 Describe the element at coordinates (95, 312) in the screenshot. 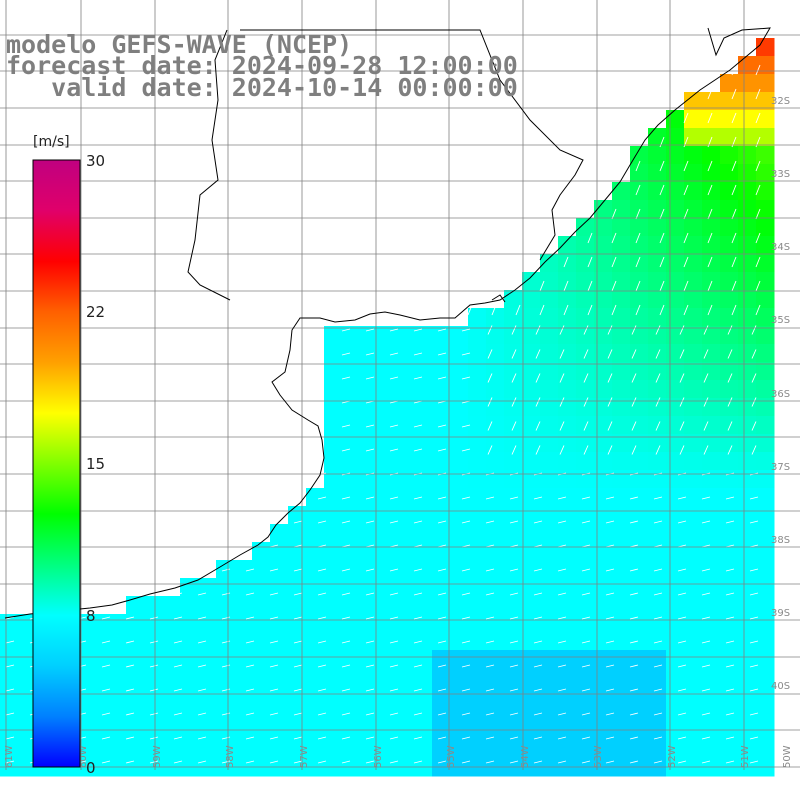

I see `colorbar-tick-22: 22` at that location.